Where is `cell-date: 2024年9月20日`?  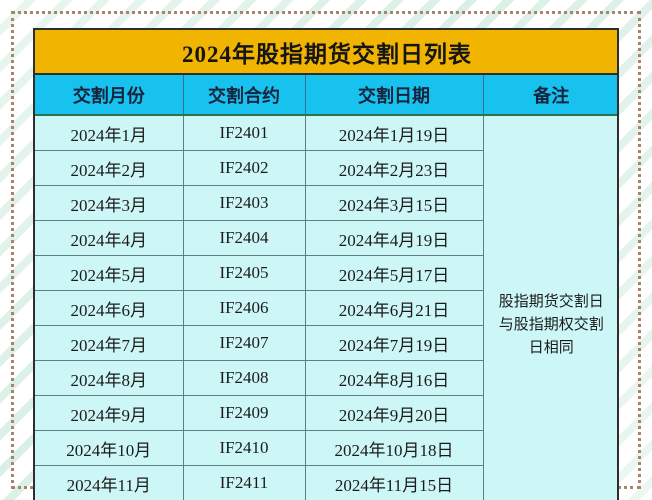 cell-date: 2024年9月20日 is located at coordinates (394, 413).